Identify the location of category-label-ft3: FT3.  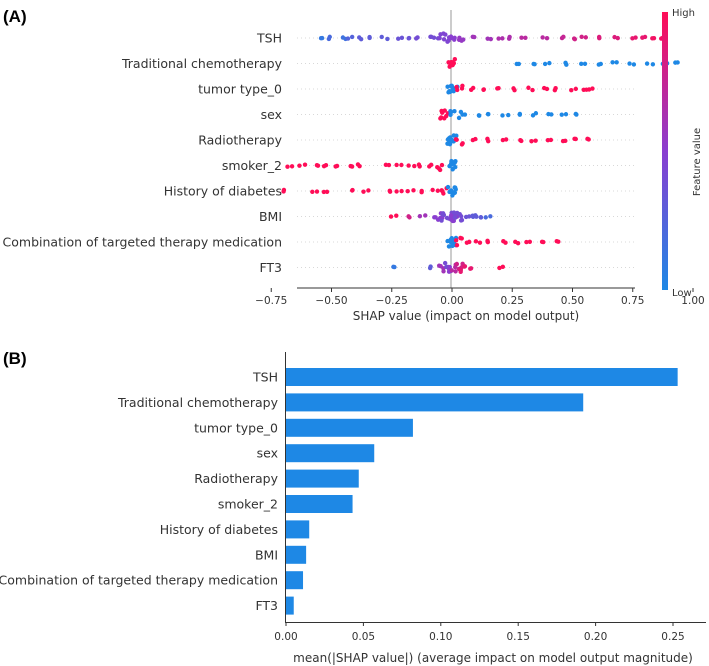
(266, 605).